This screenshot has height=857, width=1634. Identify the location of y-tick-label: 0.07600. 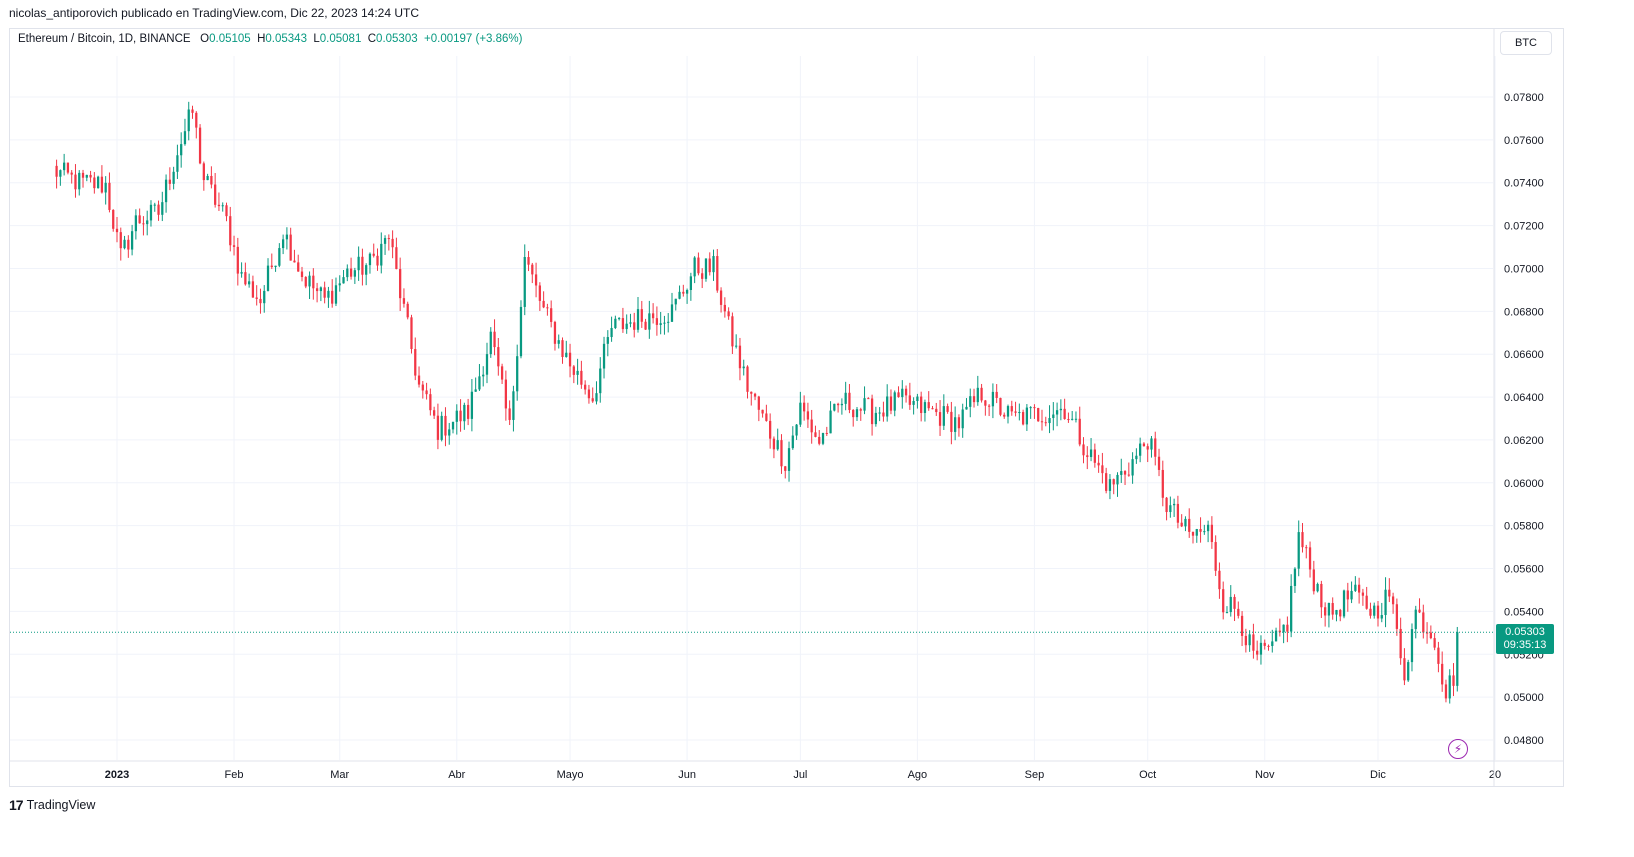
(1524, 141).